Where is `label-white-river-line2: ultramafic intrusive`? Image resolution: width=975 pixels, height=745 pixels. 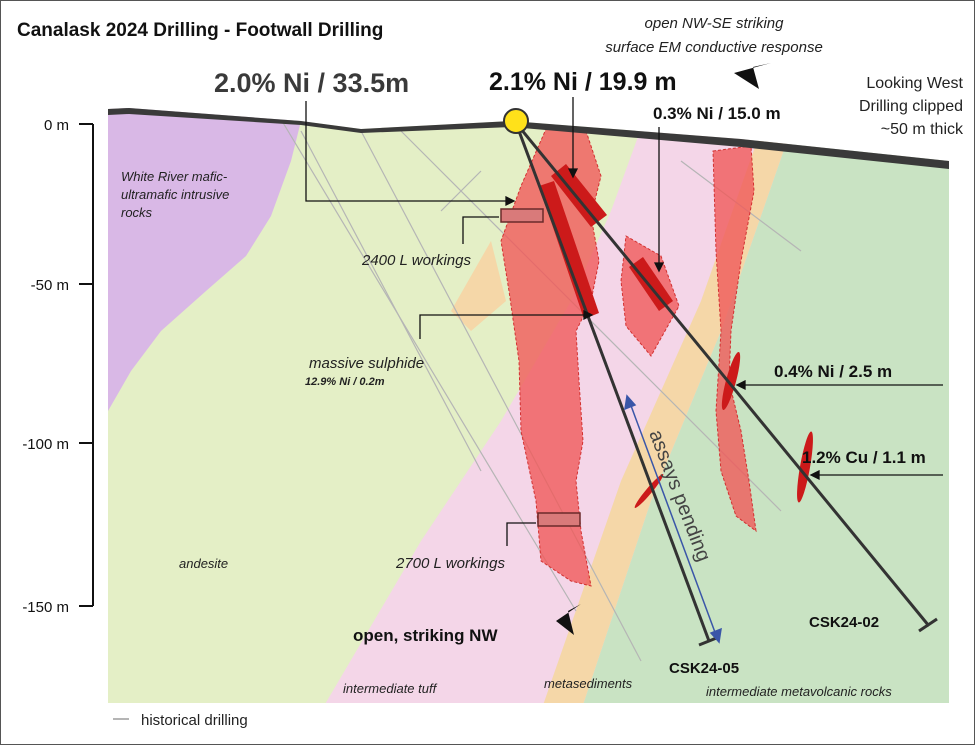 label-white-river-line2: ultramafic intrusive is located at coordinates (175, 194).